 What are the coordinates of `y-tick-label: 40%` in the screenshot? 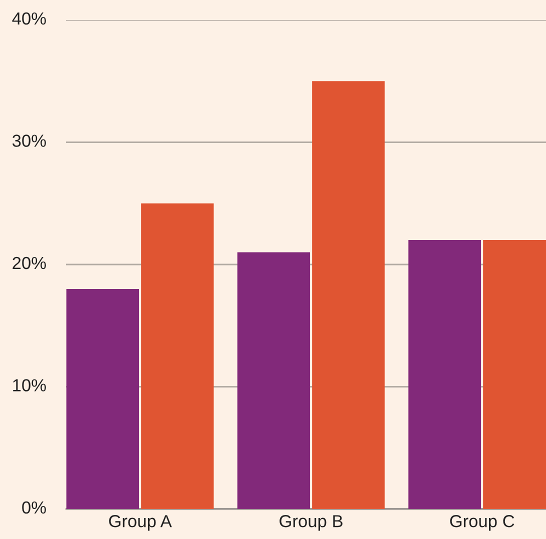 It's located at (29, 18).